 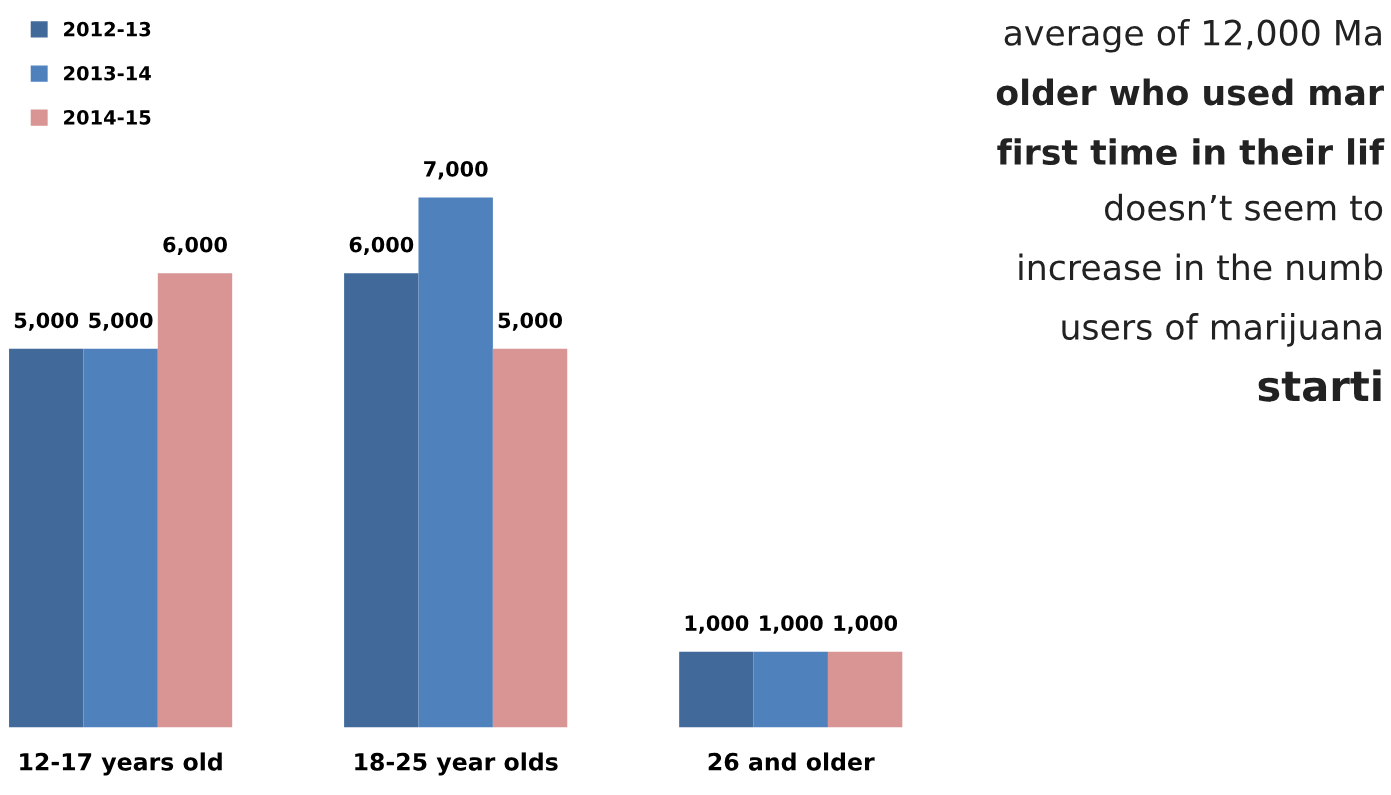 I want to click on legend-label: 2013-14, so click(x=107, y=73).